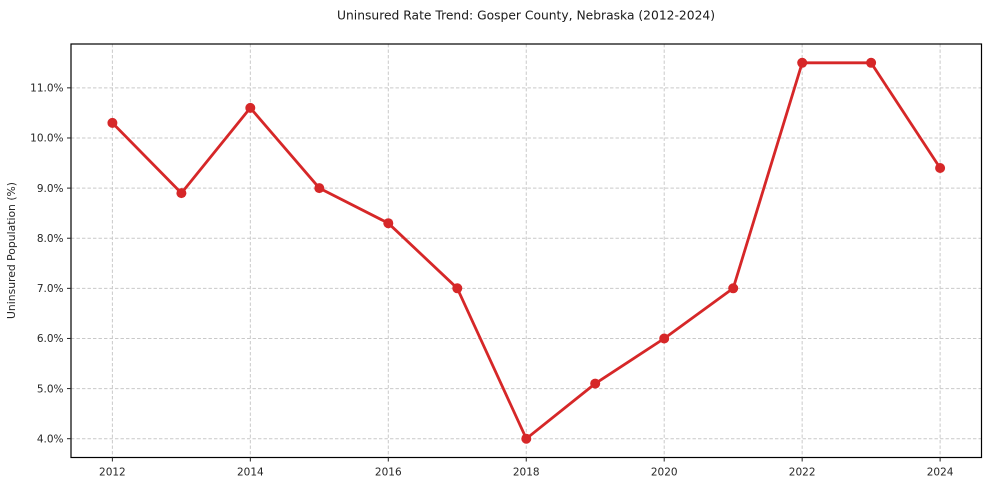  I want to click on data-point-2016, so click(388, 223).